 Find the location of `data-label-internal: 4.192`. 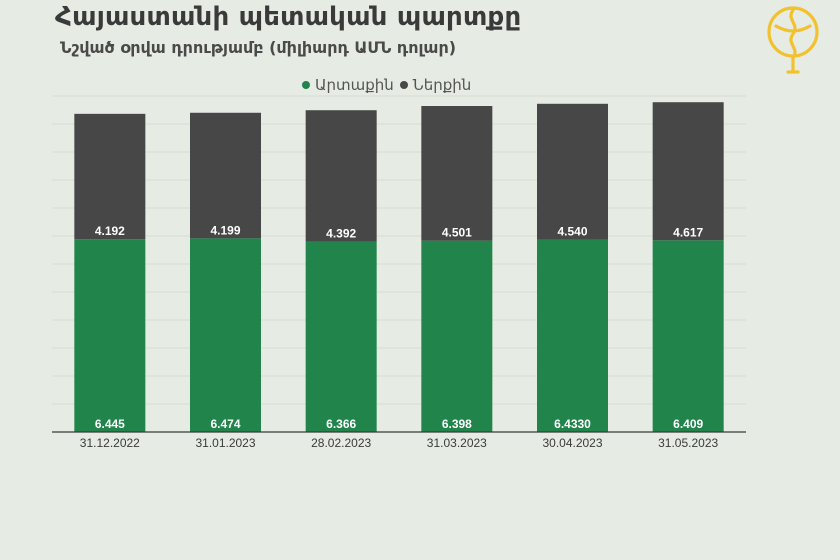

data-label-internal: 4.192 is located at coordinates (110, 231).